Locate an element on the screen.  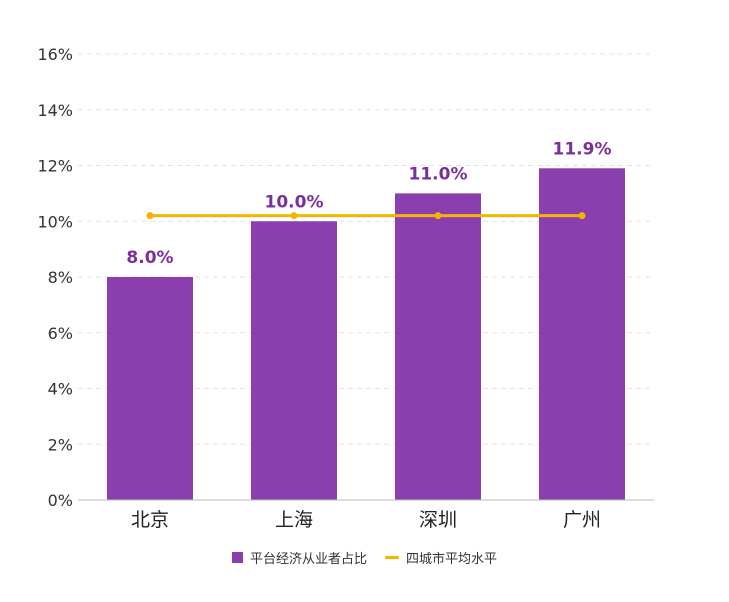
y-tick-label: 14% is located at coordinates (55, 110).